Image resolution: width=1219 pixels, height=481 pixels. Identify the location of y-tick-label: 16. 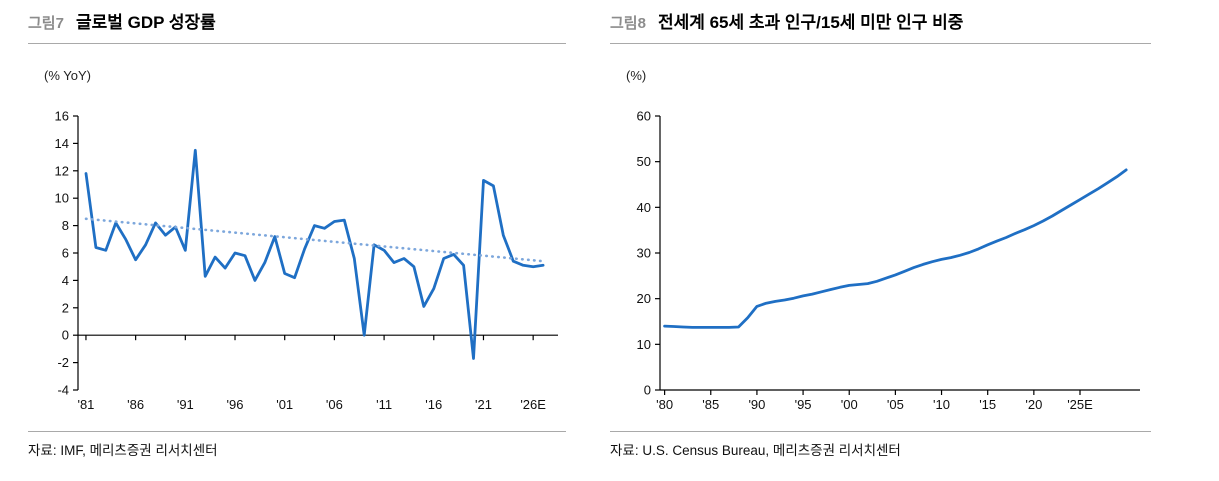
(62, 116).